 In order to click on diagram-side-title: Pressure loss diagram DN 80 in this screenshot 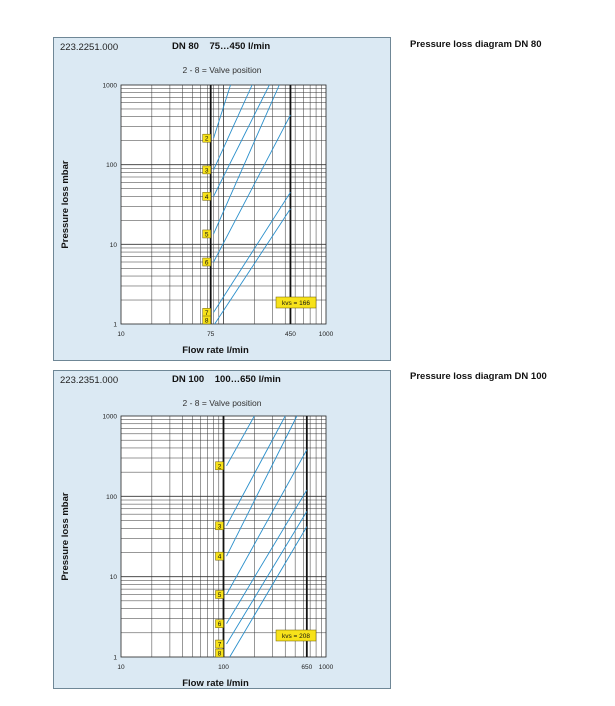, I will do `click(476, 44)`.